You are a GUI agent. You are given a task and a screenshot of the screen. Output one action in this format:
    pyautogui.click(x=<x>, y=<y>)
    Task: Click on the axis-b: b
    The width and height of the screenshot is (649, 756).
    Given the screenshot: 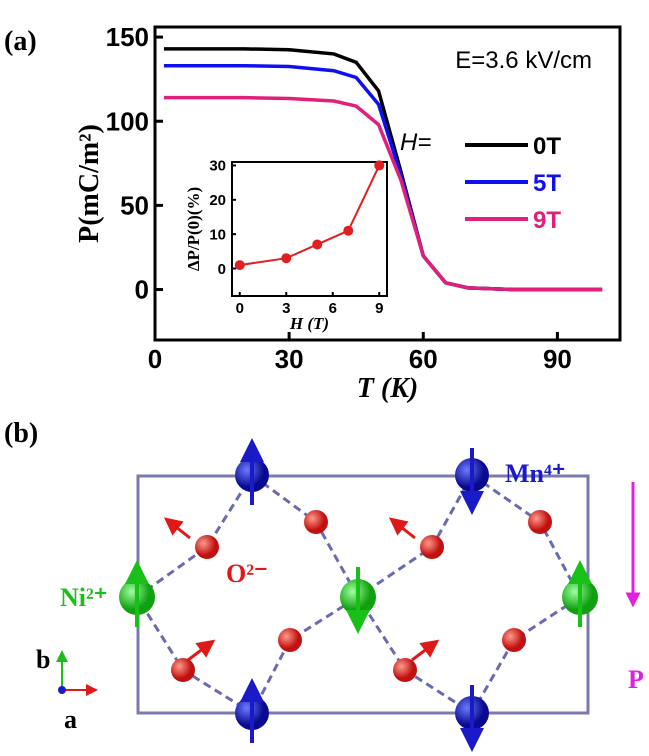 What is the action you would take?
    pyautogui.click(x=43, y=659)
    